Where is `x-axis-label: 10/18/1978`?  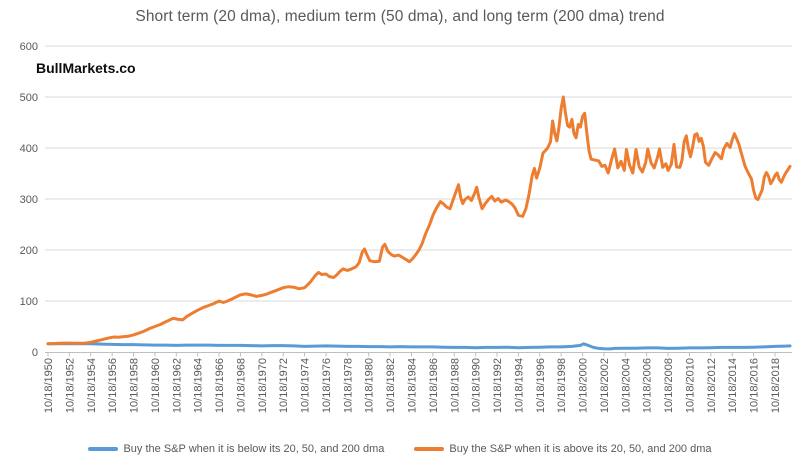
x-axis-label: 10/18/1978 is located at coordinates (348, 385).